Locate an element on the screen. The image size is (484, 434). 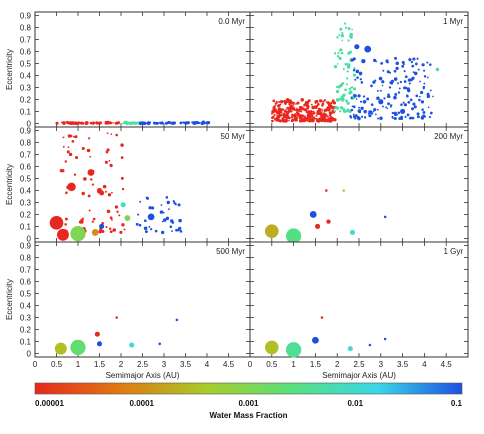
y-tick-label: 0.5 is located at coordinates (26, 179).